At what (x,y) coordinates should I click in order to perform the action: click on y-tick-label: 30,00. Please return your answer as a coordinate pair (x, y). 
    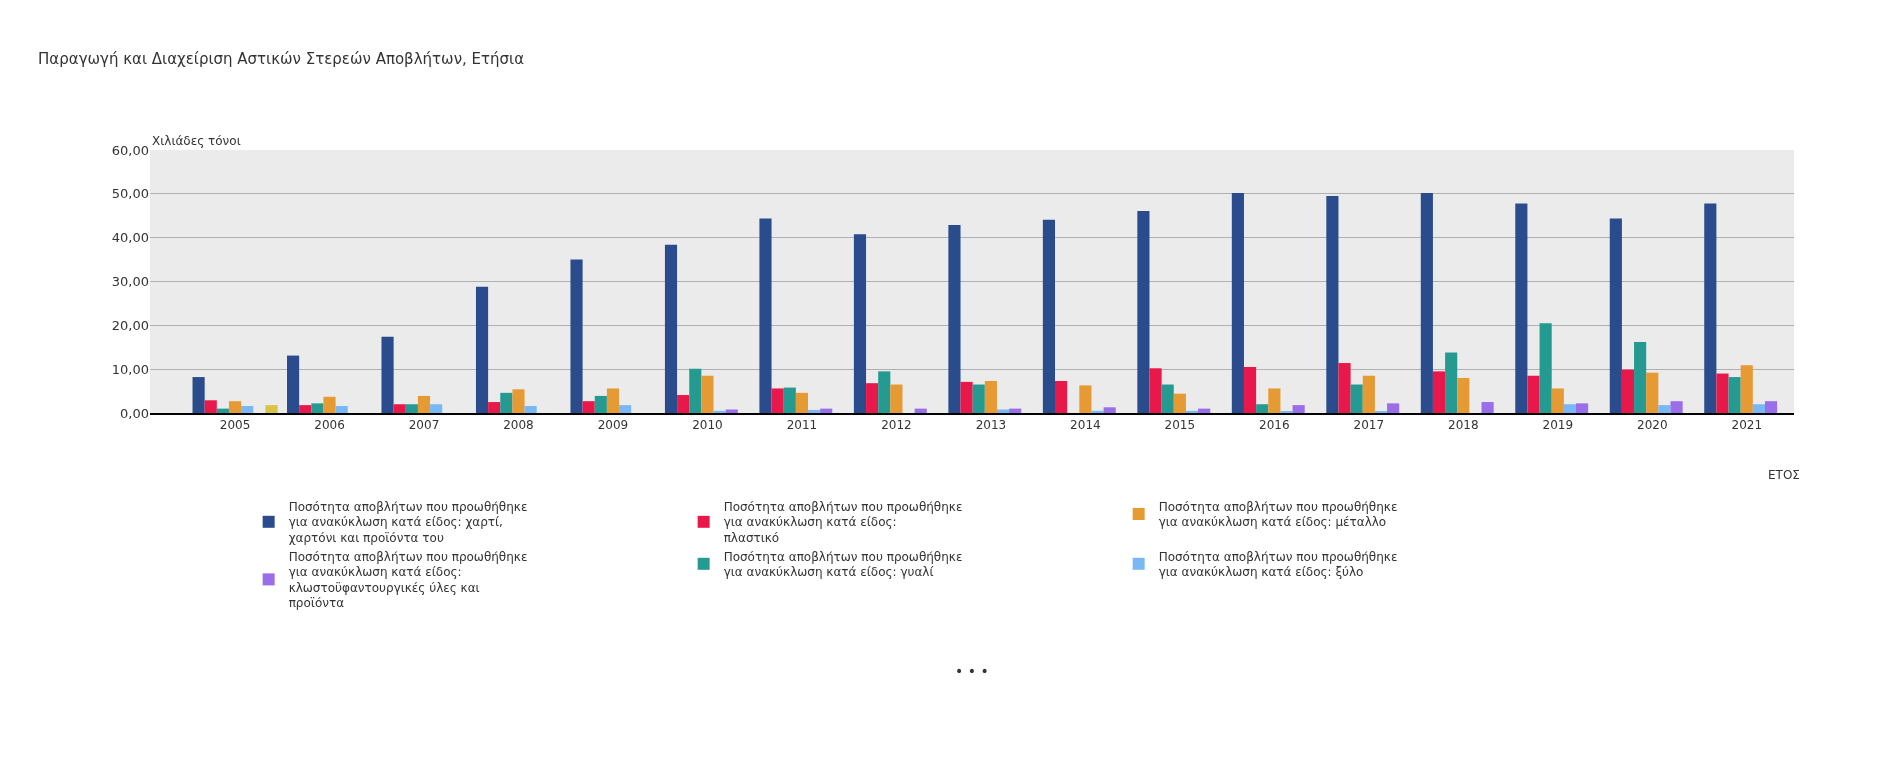
    Looking at the image, I should click on (130, 282).